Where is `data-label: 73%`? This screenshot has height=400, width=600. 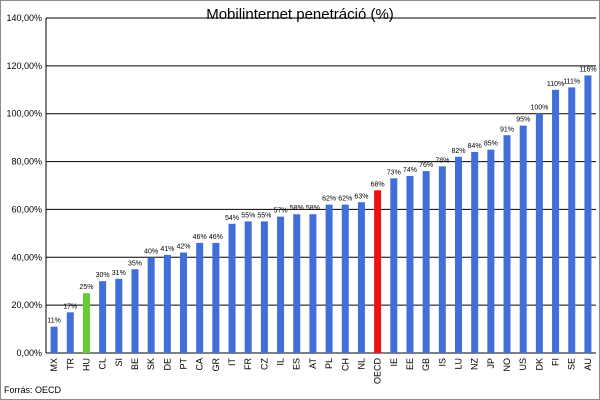
data-label: 73% is located at coordinates (394, 172).